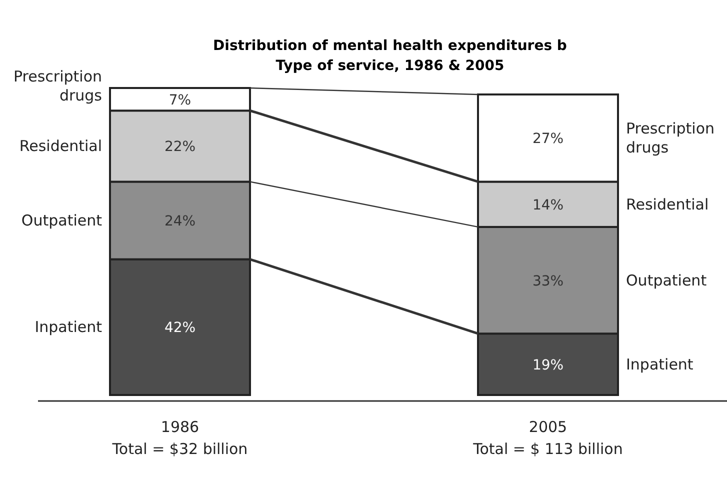 The height and width of the screenshot is (482, 727). Describe the element at coordinates (548, 205) in the screenshot. I see `data-label: 14%` at that location.